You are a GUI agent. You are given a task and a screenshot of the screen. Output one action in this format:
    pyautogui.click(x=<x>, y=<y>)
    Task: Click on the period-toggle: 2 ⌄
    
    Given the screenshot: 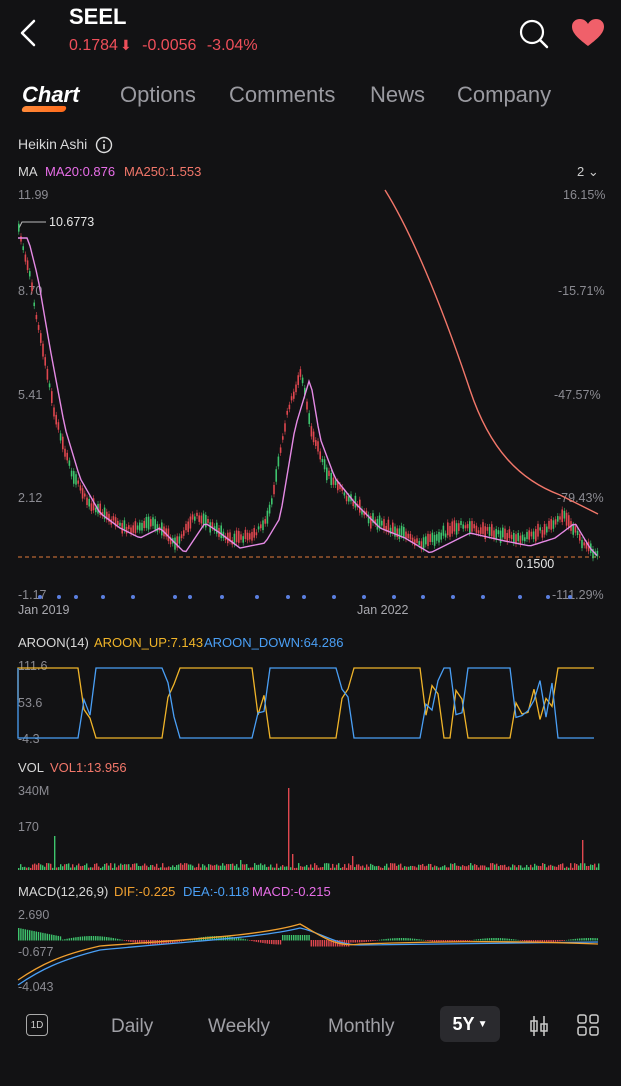 What is the action you would take?
    pyautogui.click(x=588, y=172)
    